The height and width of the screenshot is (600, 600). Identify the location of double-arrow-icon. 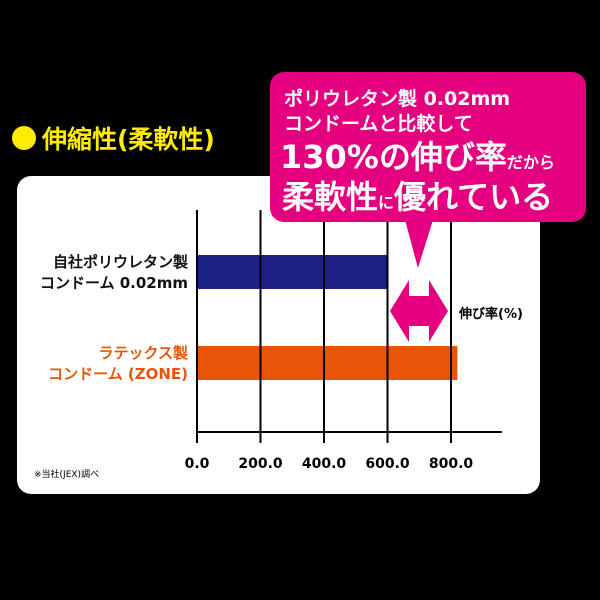
(419, 311).